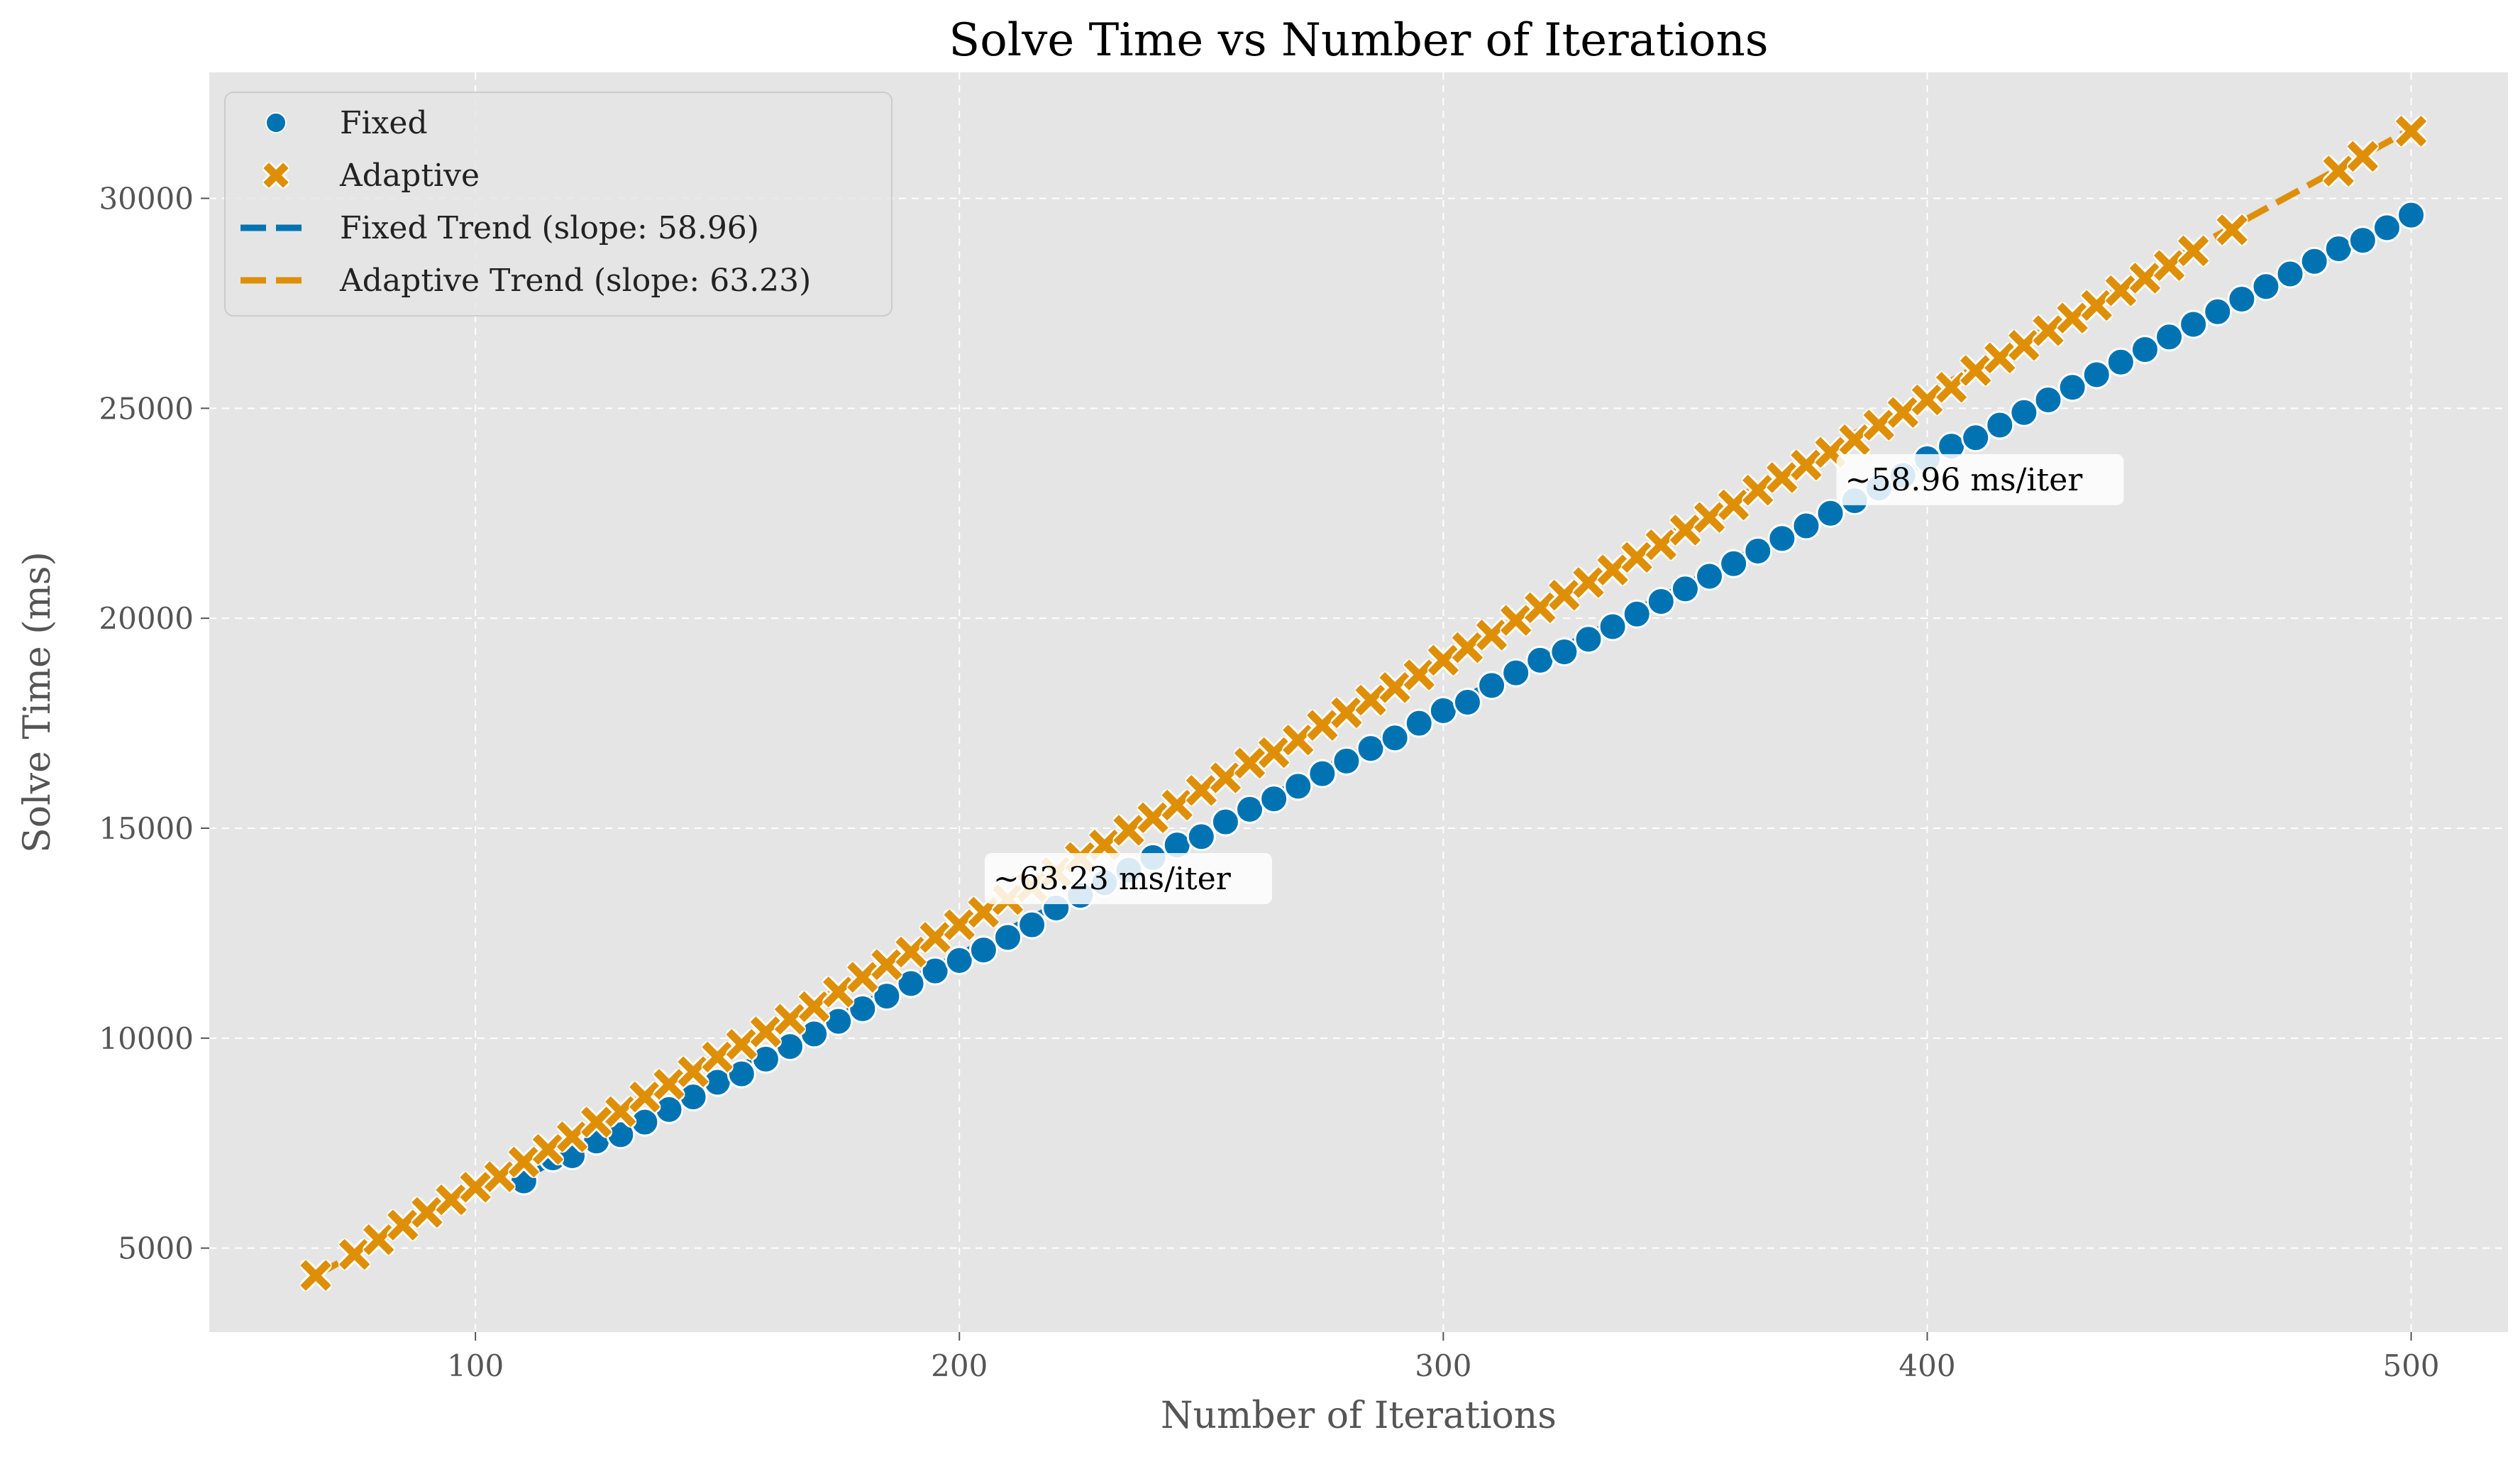  I want to click on legend-fixed-marker, so click(276, 122).